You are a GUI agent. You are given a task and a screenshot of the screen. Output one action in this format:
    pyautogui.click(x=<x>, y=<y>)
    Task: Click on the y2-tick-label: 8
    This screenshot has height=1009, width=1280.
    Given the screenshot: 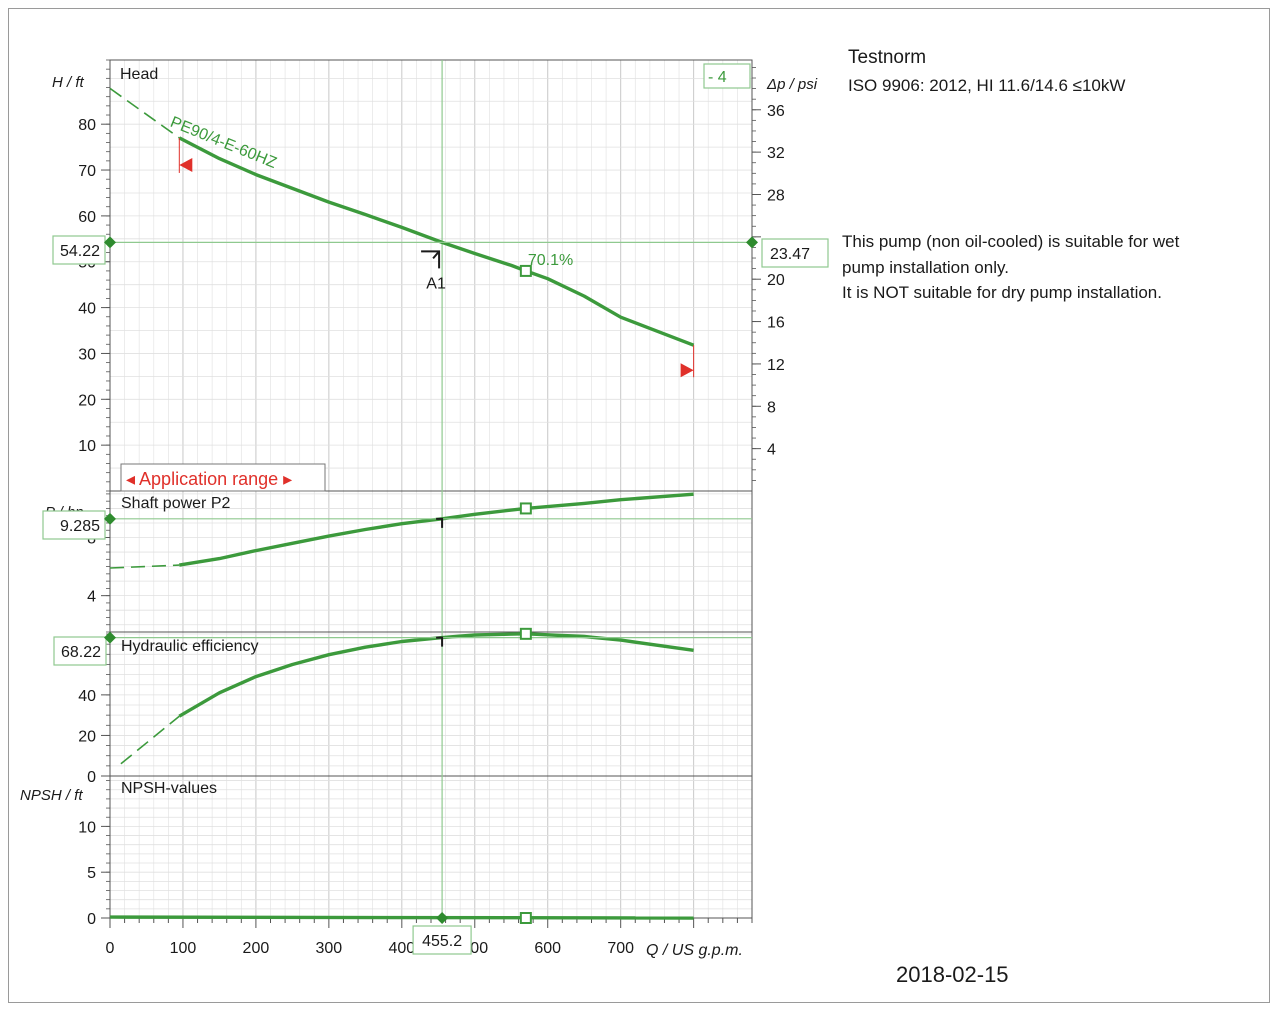 What is the action you would take?
    pyautogui.click(x=771, y=407)
    